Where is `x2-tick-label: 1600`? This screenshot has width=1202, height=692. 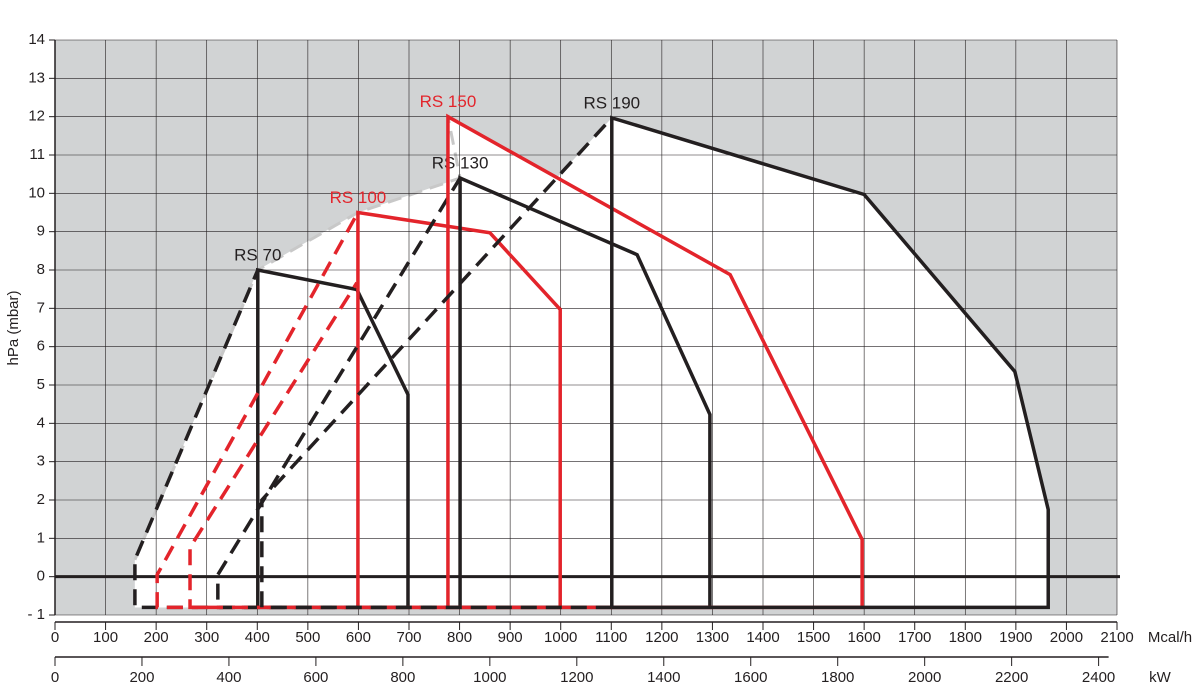 x2-tick-label: 1600 is located at coordinates (750, 677).